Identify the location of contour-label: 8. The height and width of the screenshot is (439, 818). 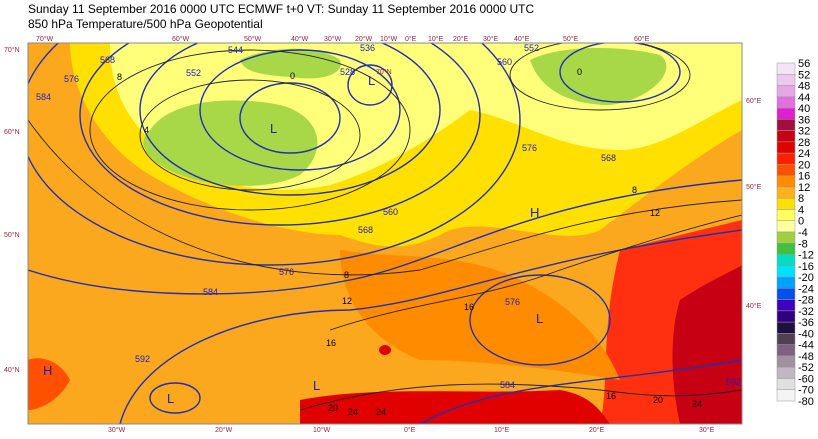
(346, 275).